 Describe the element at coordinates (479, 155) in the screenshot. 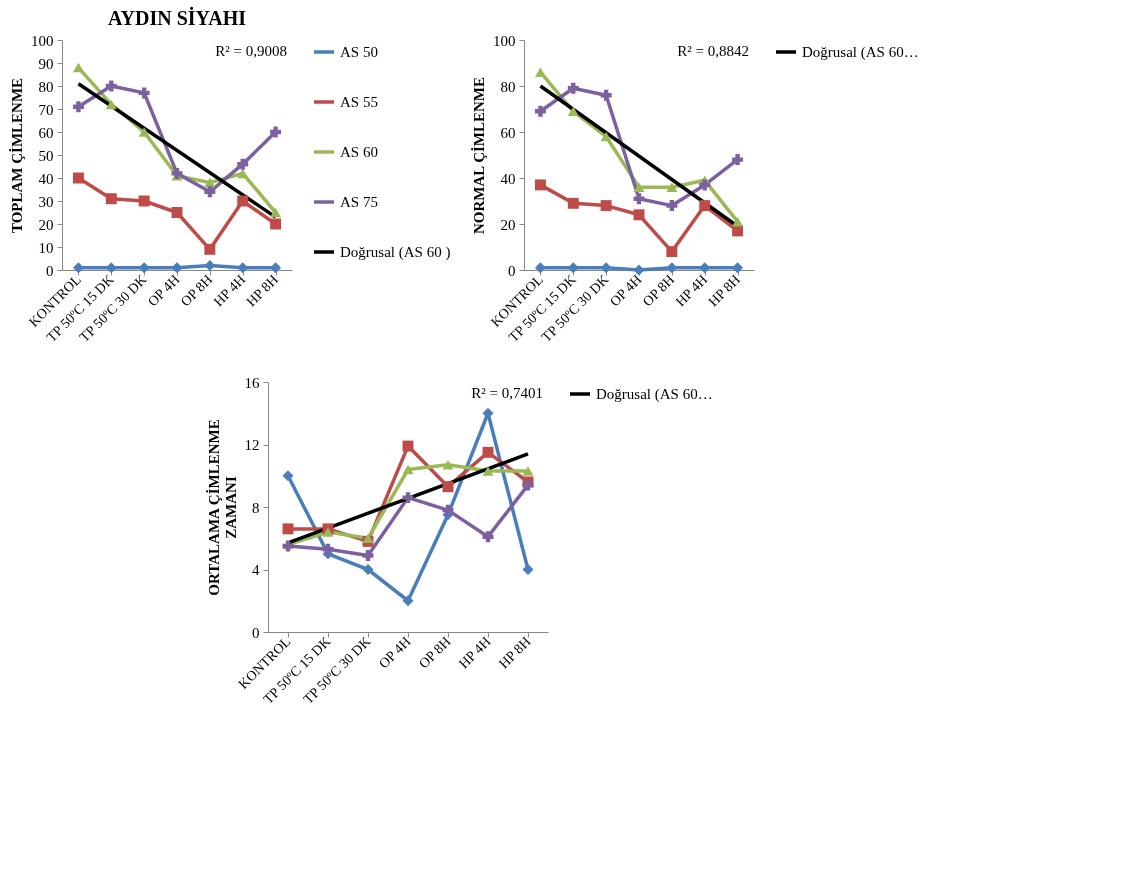

I see `y-axis-title: NORMAL ÇİMLENME` at that location.